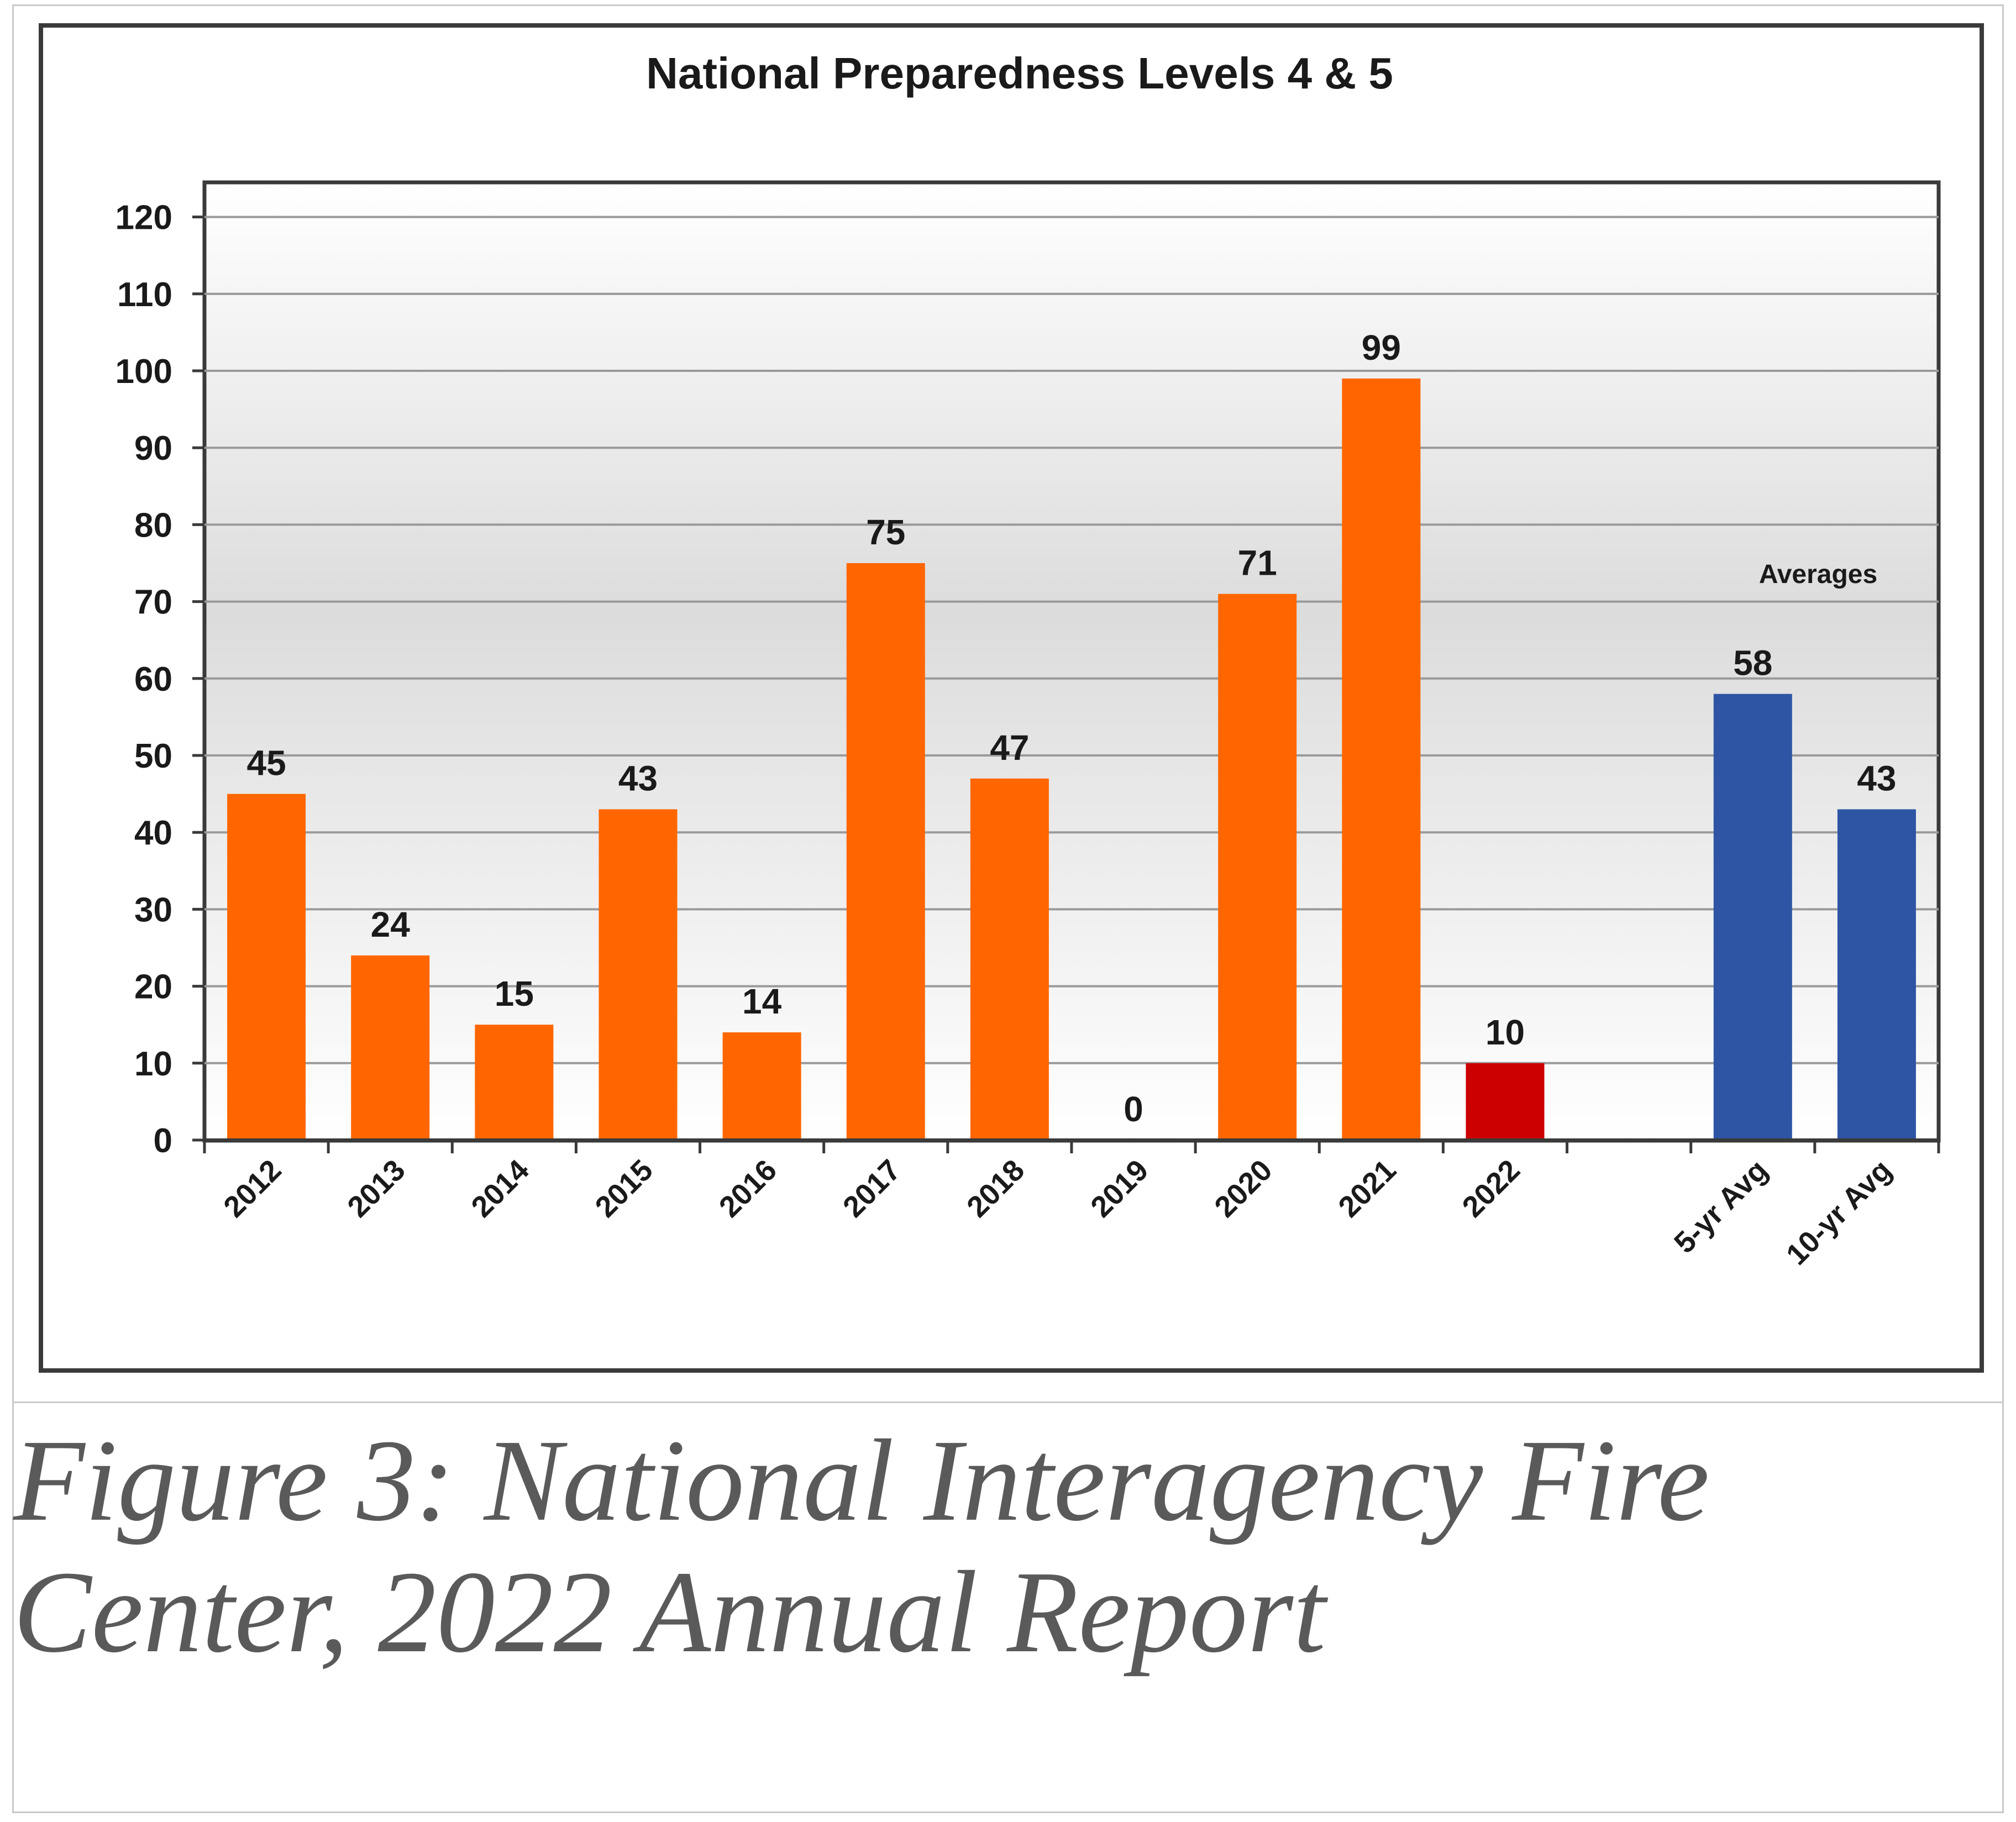 The width and height of the screenshot is (2016, 1822). What do you see at coordinates (391, 924) in the screenshot?
I see `data-label: 24` at bounding box center [391, 924].